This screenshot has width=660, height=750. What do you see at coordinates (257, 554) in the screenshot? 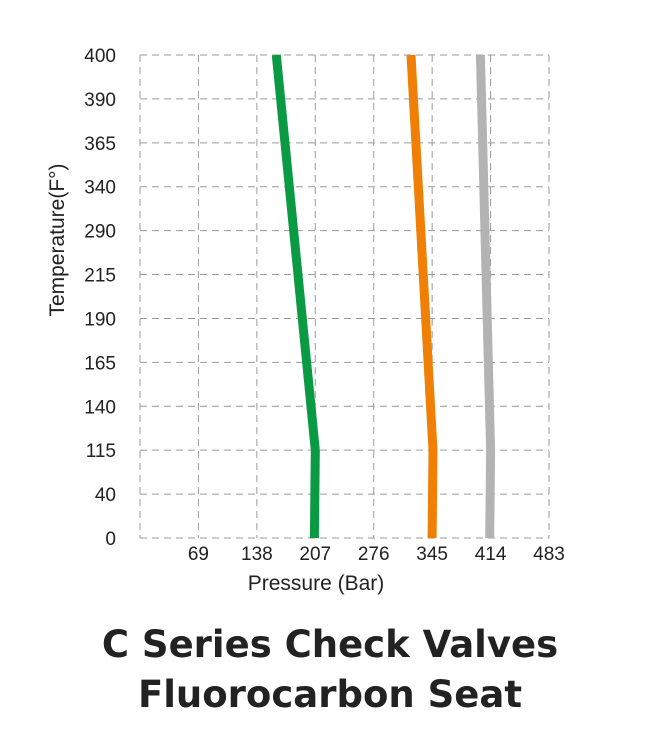
I see `x-tick-label: 138` at bounding box center [257, 554].